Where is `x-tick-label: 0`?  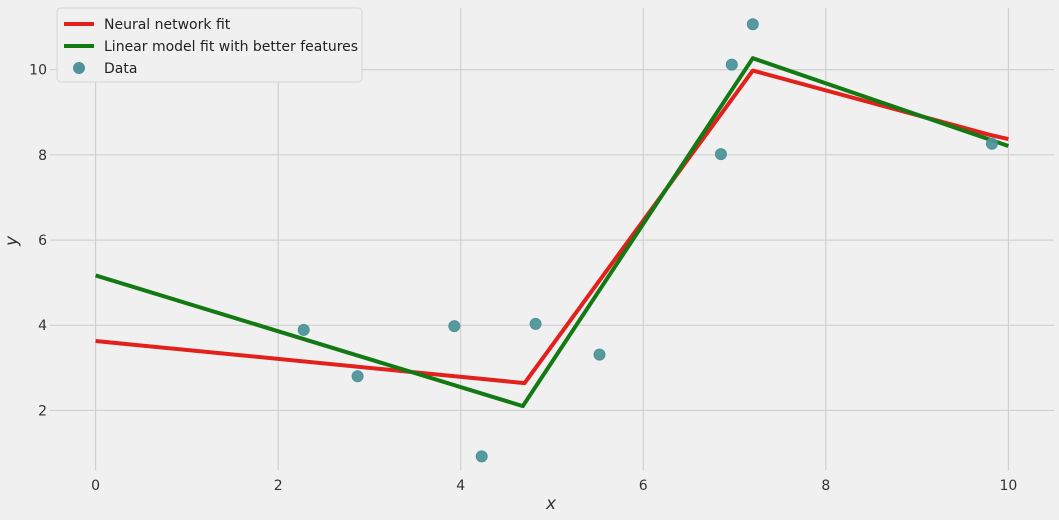 x-tick-label: 0 is located at coordinates (95, 486).